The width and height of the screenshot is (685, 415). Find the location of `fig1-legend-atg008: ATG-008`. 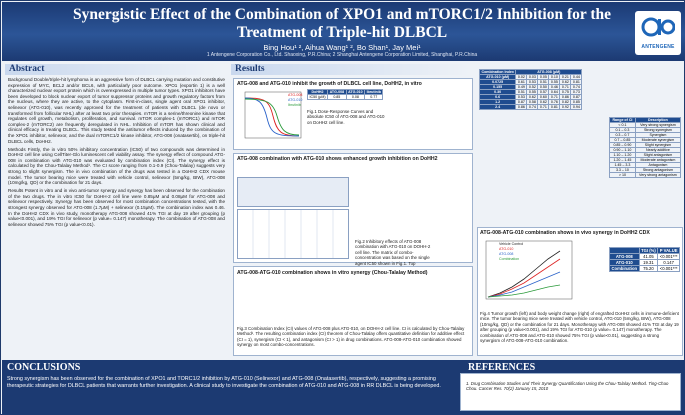

fig1-legend-atg008: ATG-008 is located at coordinates (295, 95).